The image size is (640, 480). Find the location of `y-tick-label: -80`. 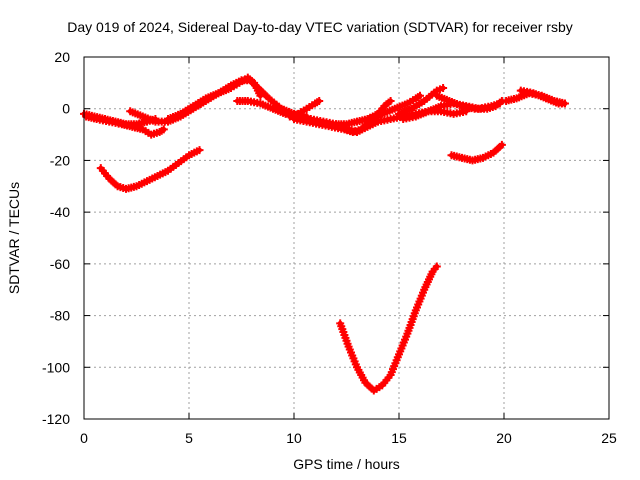

y-tick-label: -80 is located at coordinates (60, 316).